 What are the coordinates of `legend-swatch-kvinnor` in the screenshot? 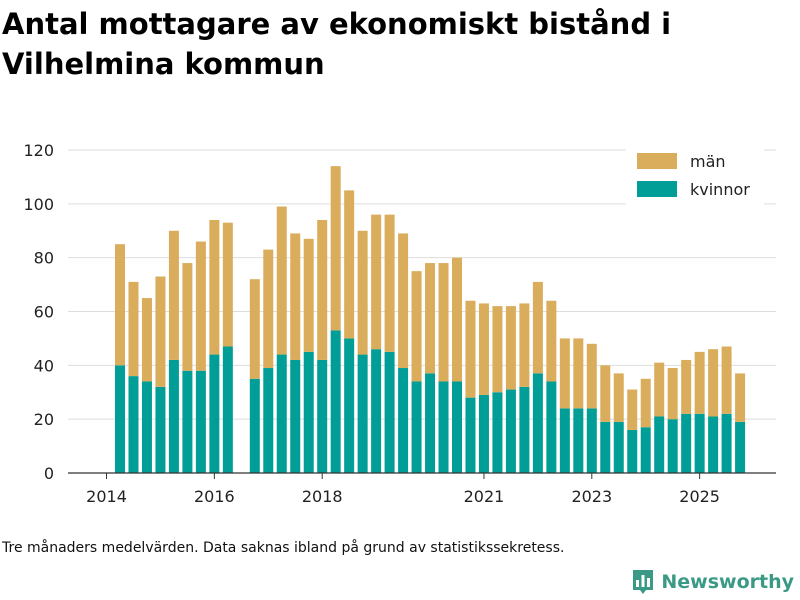 It's located at (657, 189).